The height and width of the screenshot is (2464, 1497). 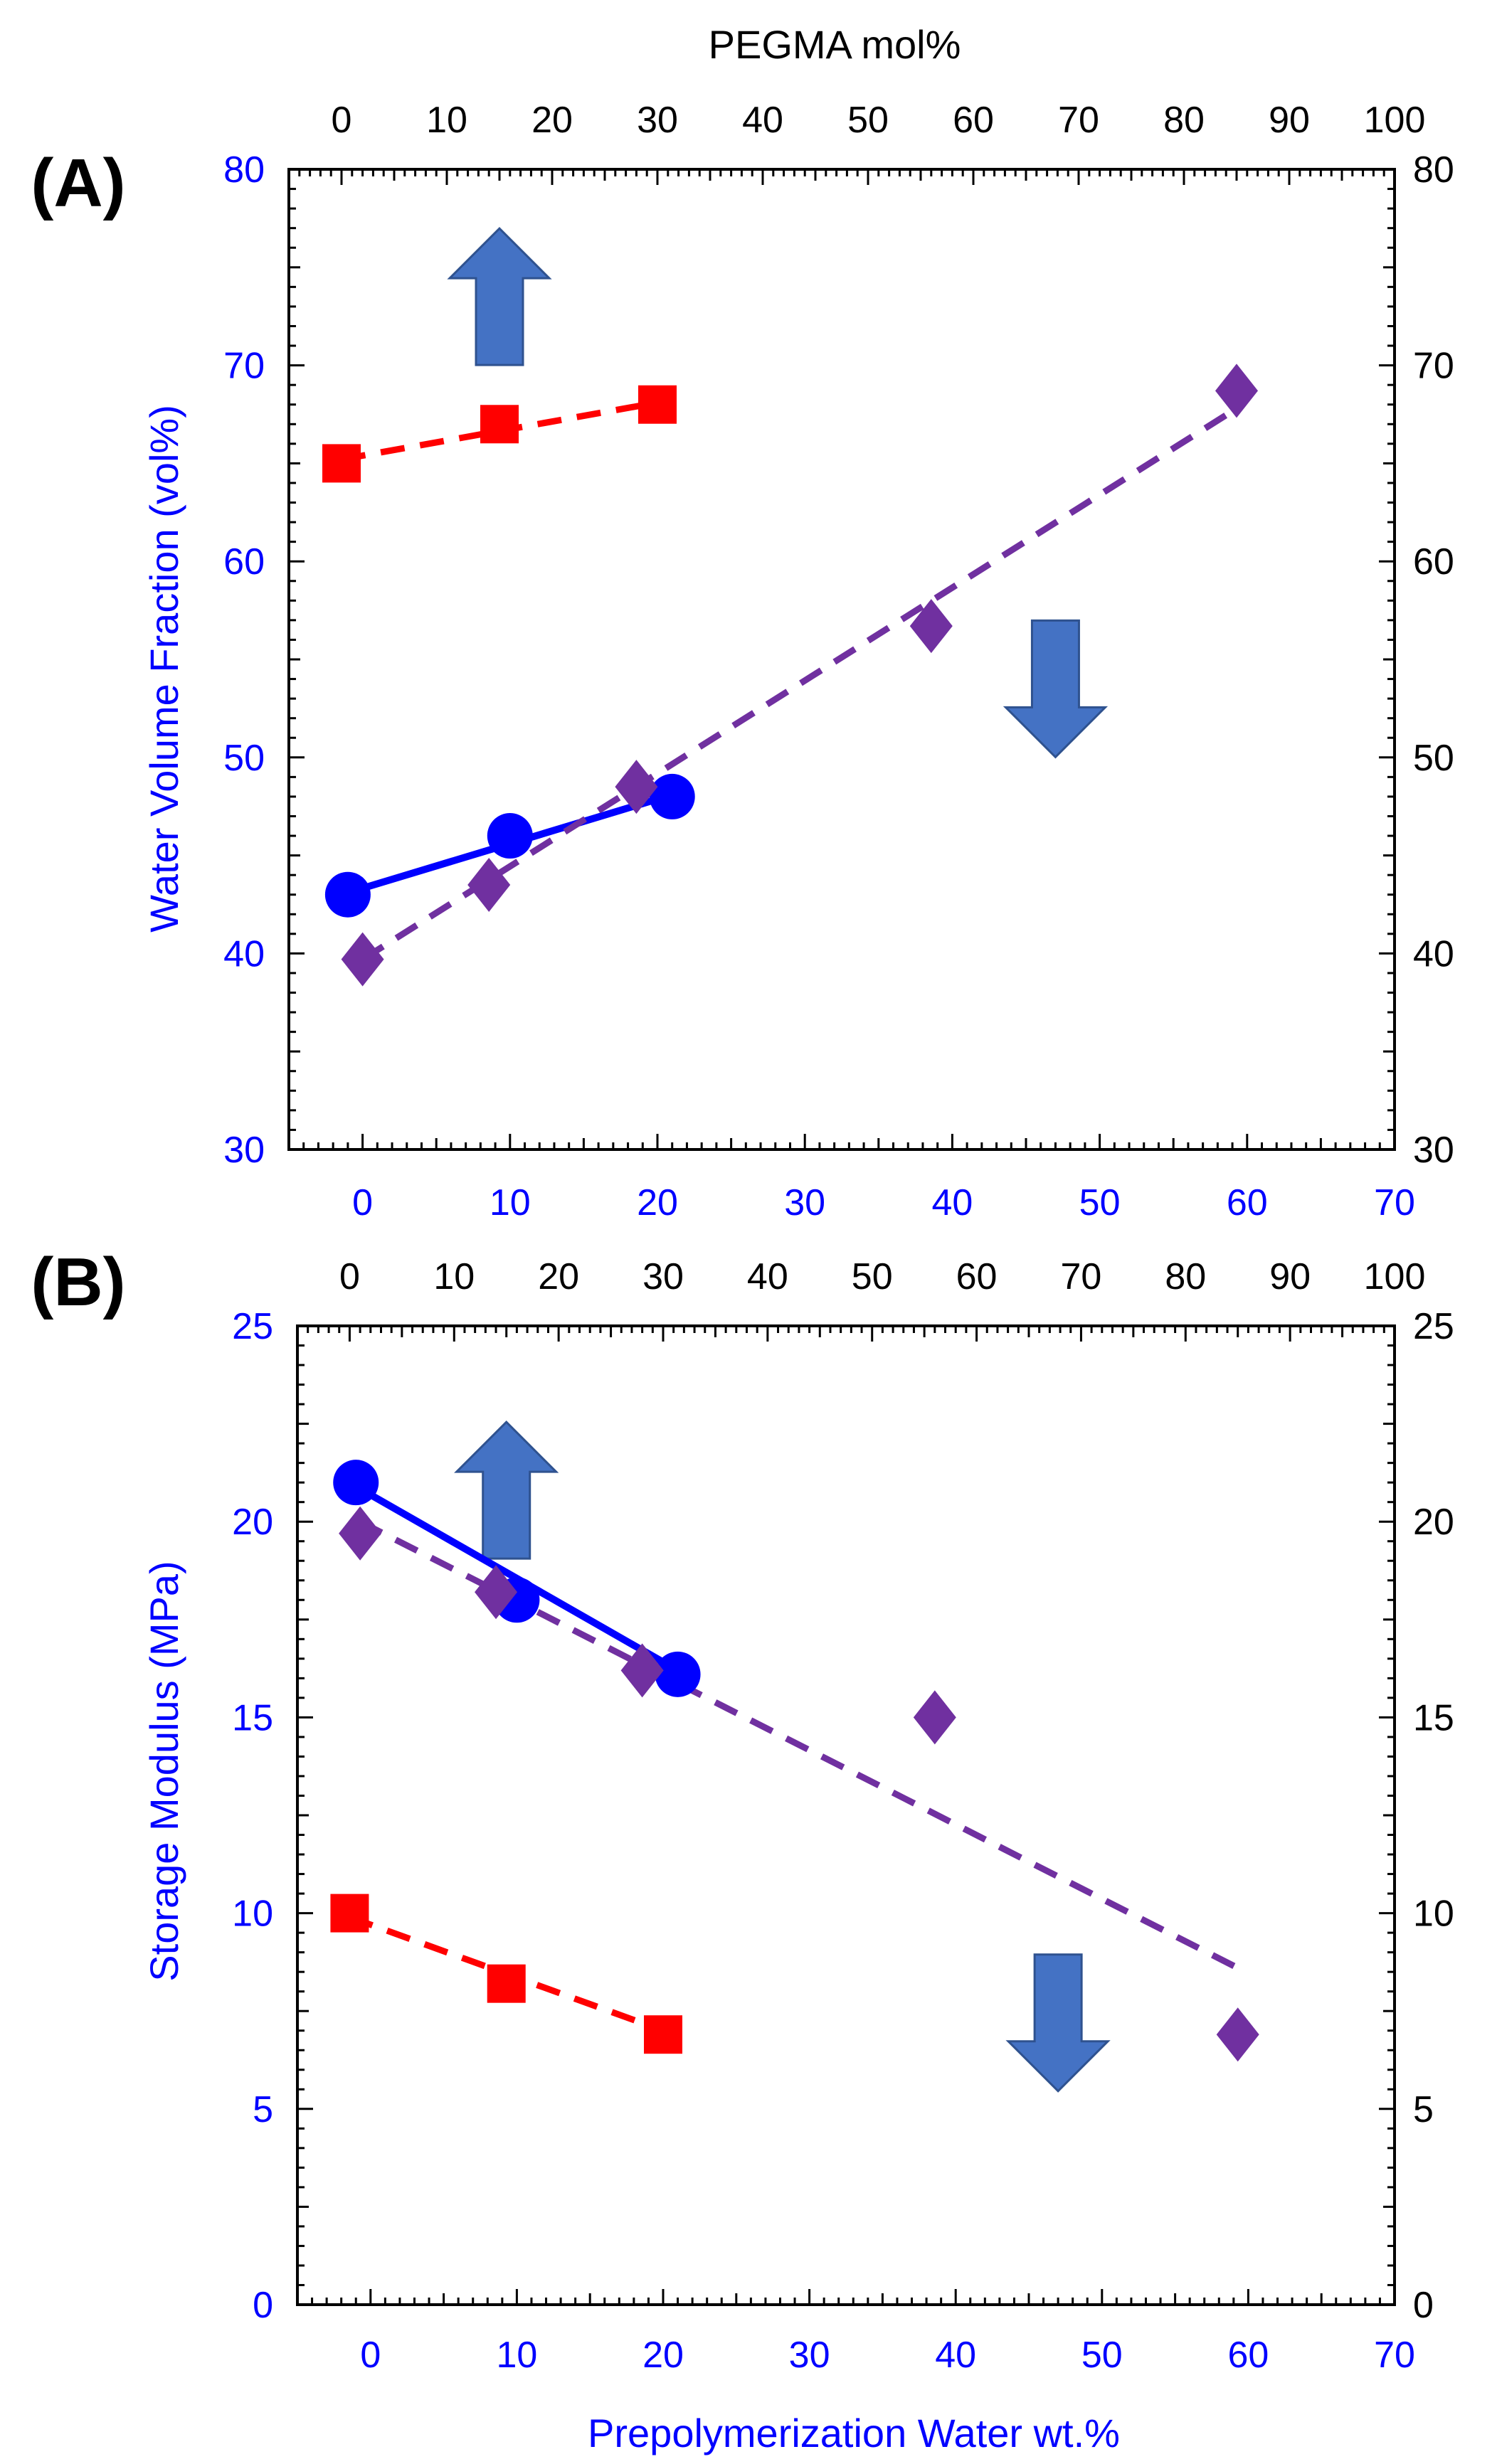 What do you see at coordinates (244, 1150) in the screenshot?
I see `y-tick-label-left: 30` at bounding box center [244, 1150].